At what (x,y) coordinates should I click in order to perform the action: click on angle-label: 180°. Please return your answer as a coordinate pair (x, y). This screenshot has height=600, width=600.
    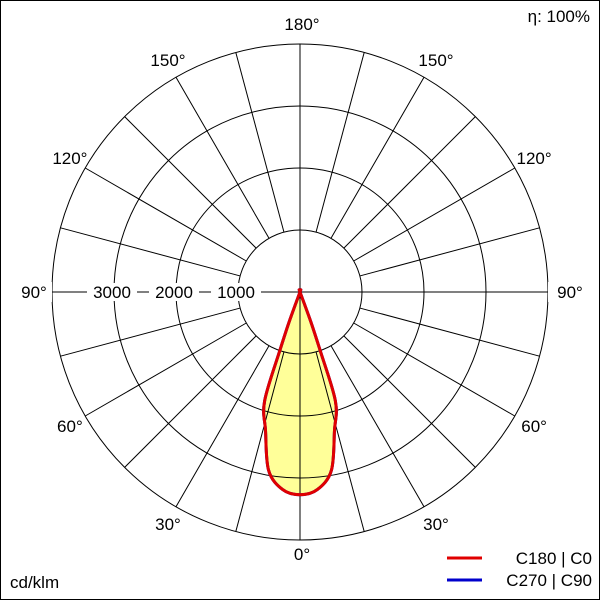
    Looking at the image, I should click on (301, 24).